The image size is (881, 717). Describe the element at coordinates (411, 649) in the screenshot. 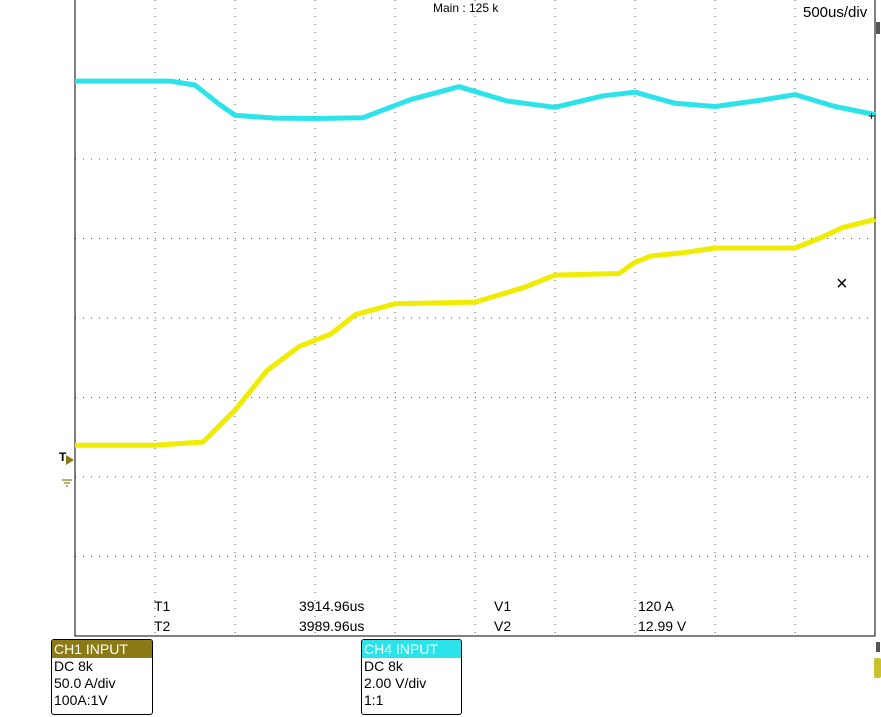

I see `ch4-title: CH4 INPUT` at that location.